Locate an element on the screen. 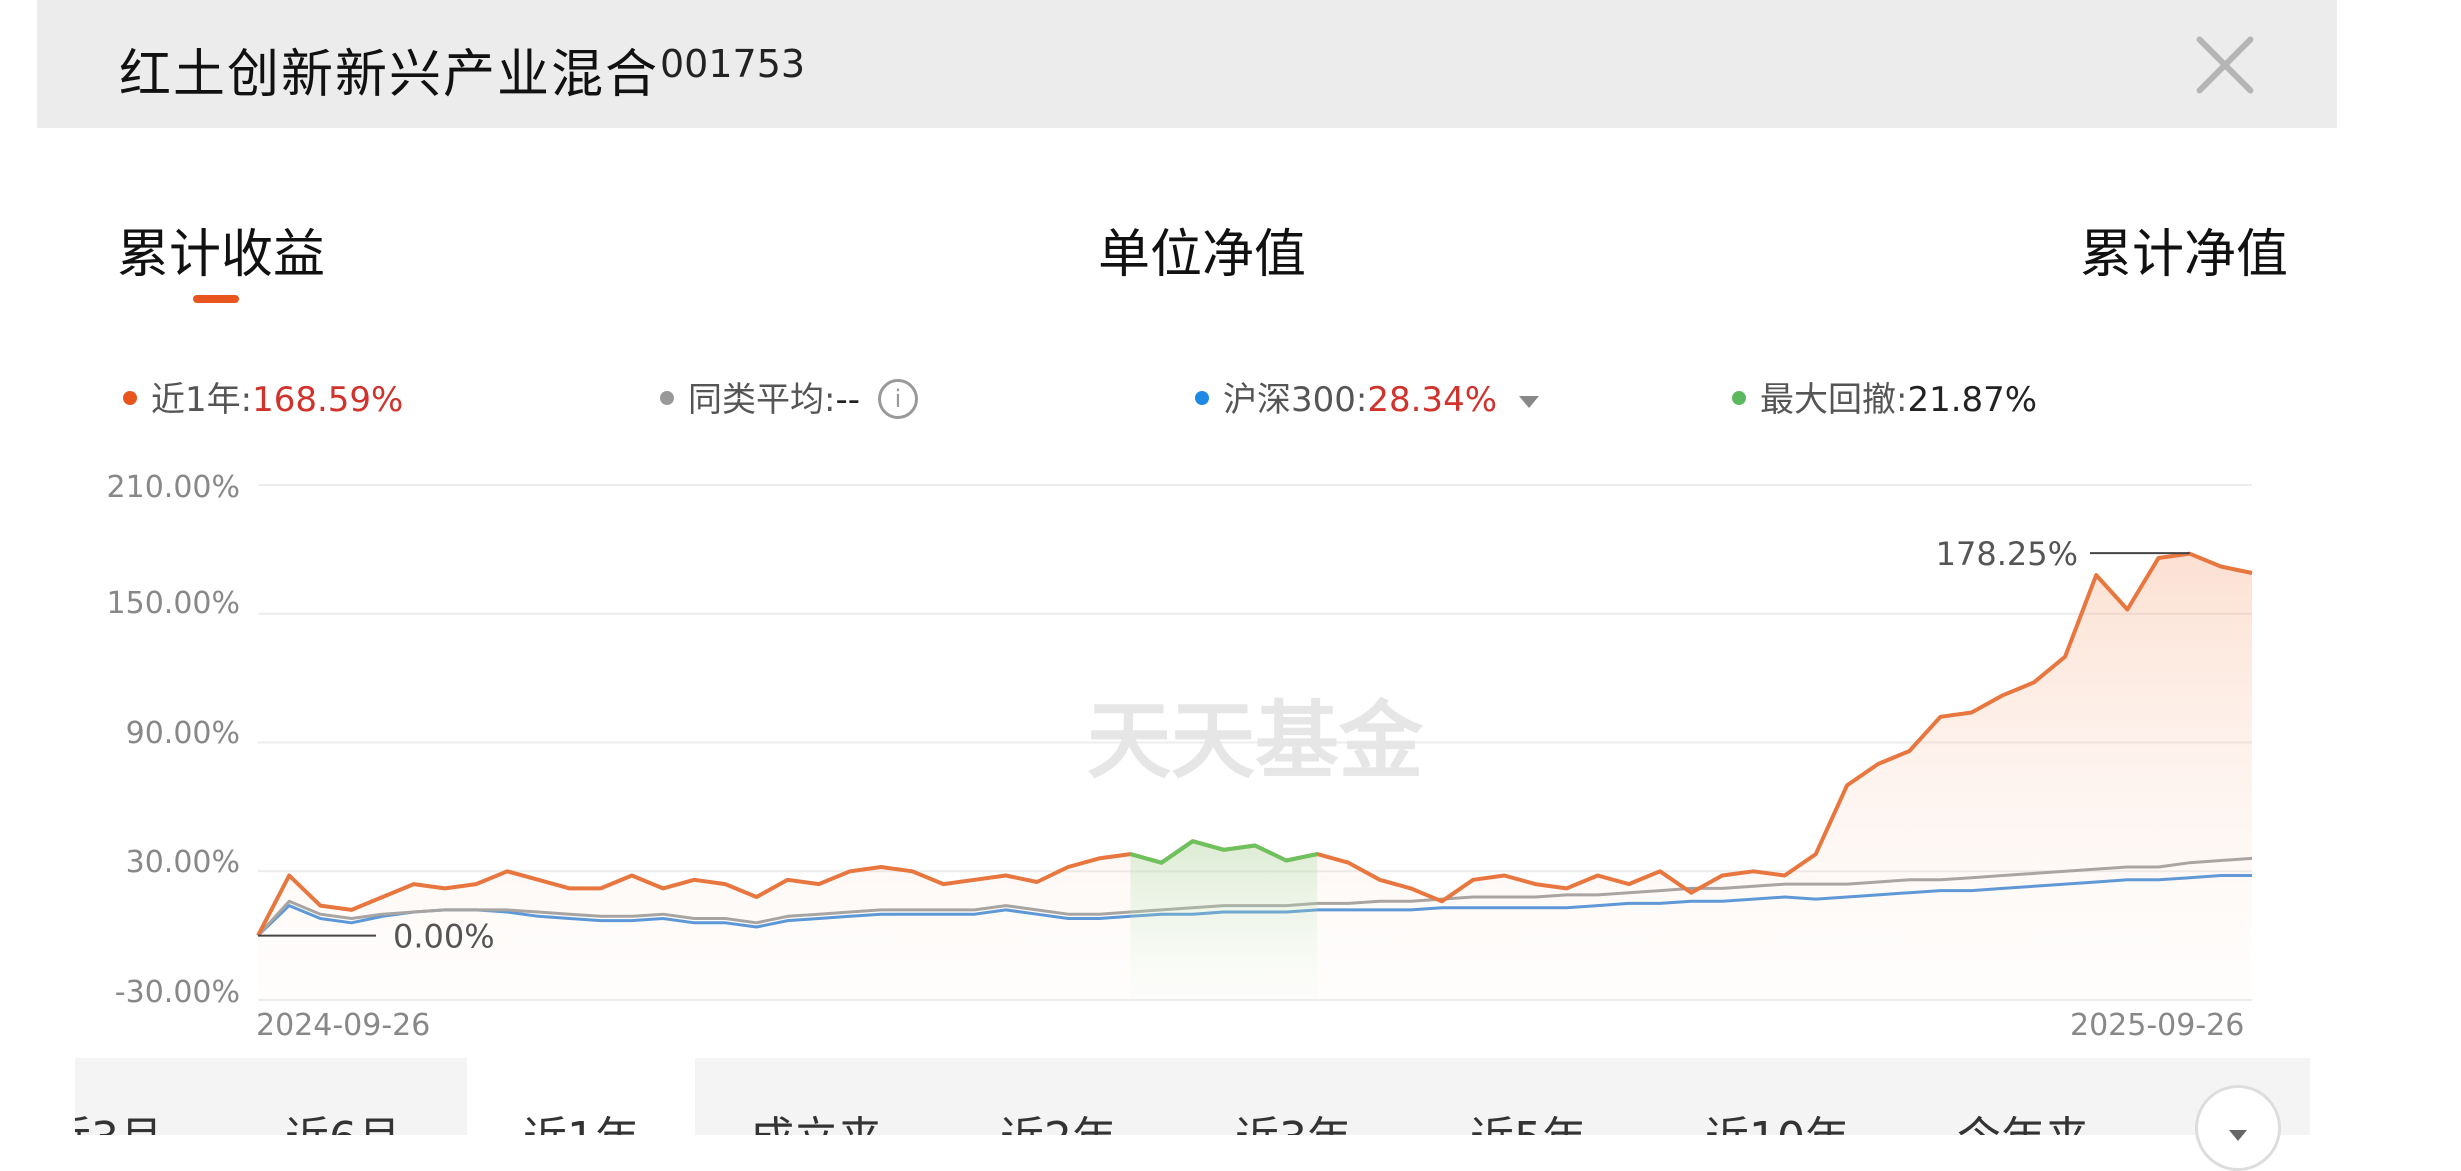 The image size is (2461, 1171). period-5y: 近5年 is located at coordinates (1528, 1118).